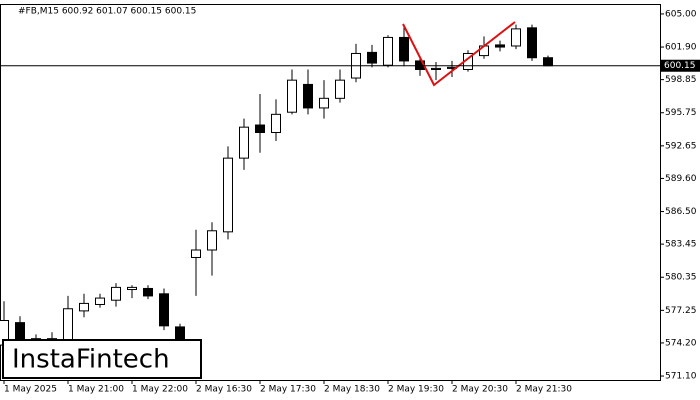 The height and width of the screenshot is (400, 700). What do you see at coordinates (681, 278) in the screenshot?
I see `y-tick-label: 580.35` at bounding box center [681, 278].